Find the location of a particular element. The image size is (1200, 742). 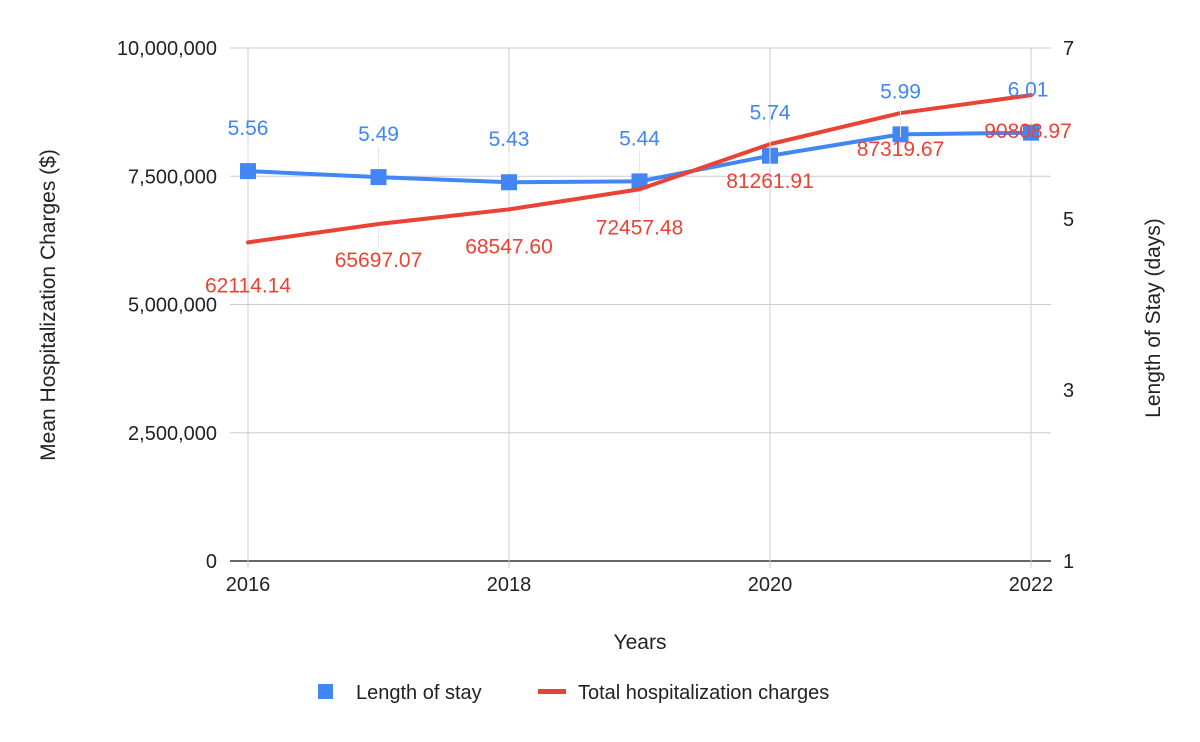

legend-swatch-length-of-stay is located at coordinates (325, 691).